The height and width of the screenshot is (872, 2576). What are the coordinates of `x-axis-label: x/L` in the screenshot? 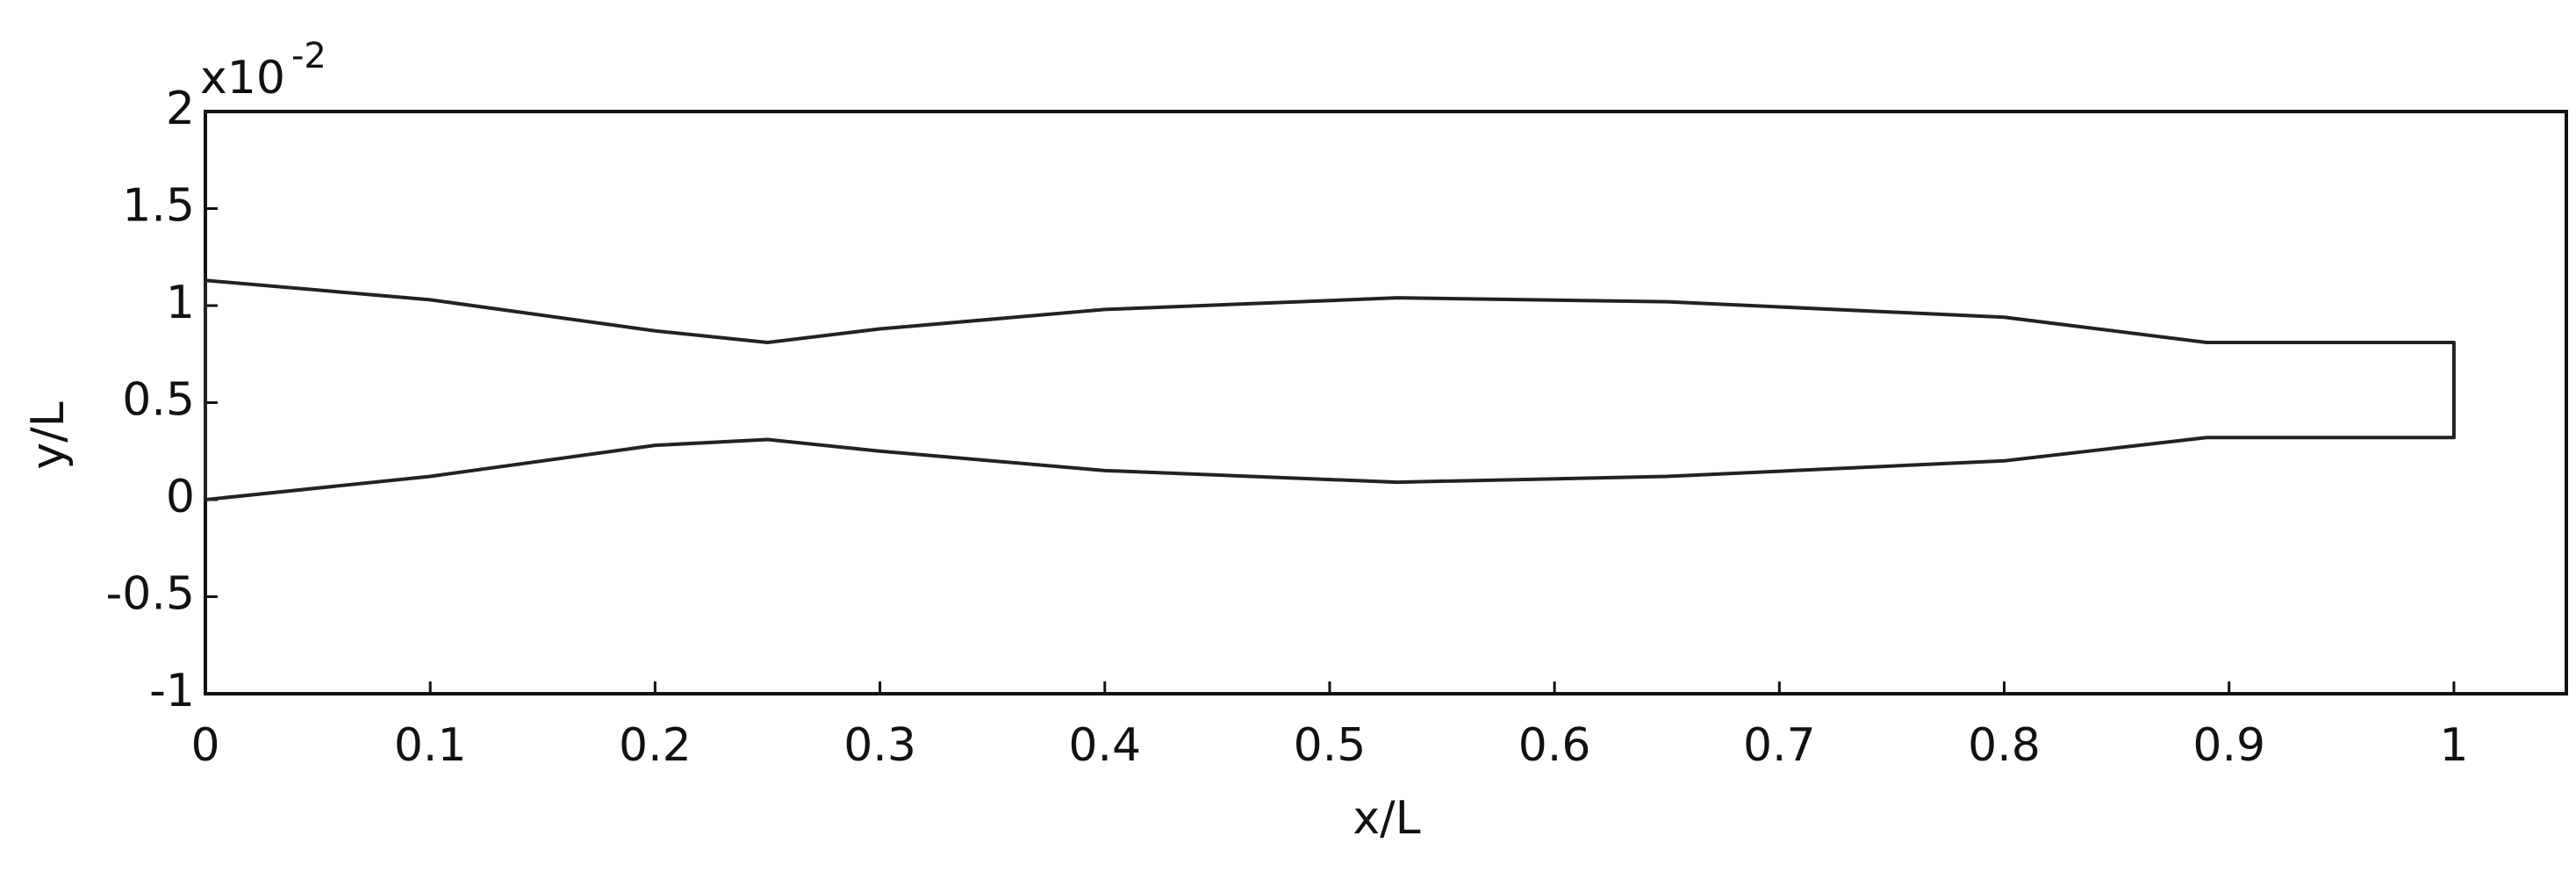 It's located at (1386, 818).